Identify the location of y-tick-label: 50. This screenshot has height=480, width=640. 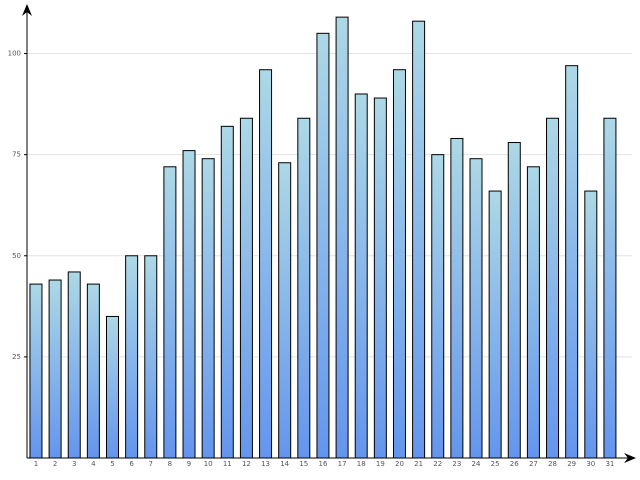
(16, 256).